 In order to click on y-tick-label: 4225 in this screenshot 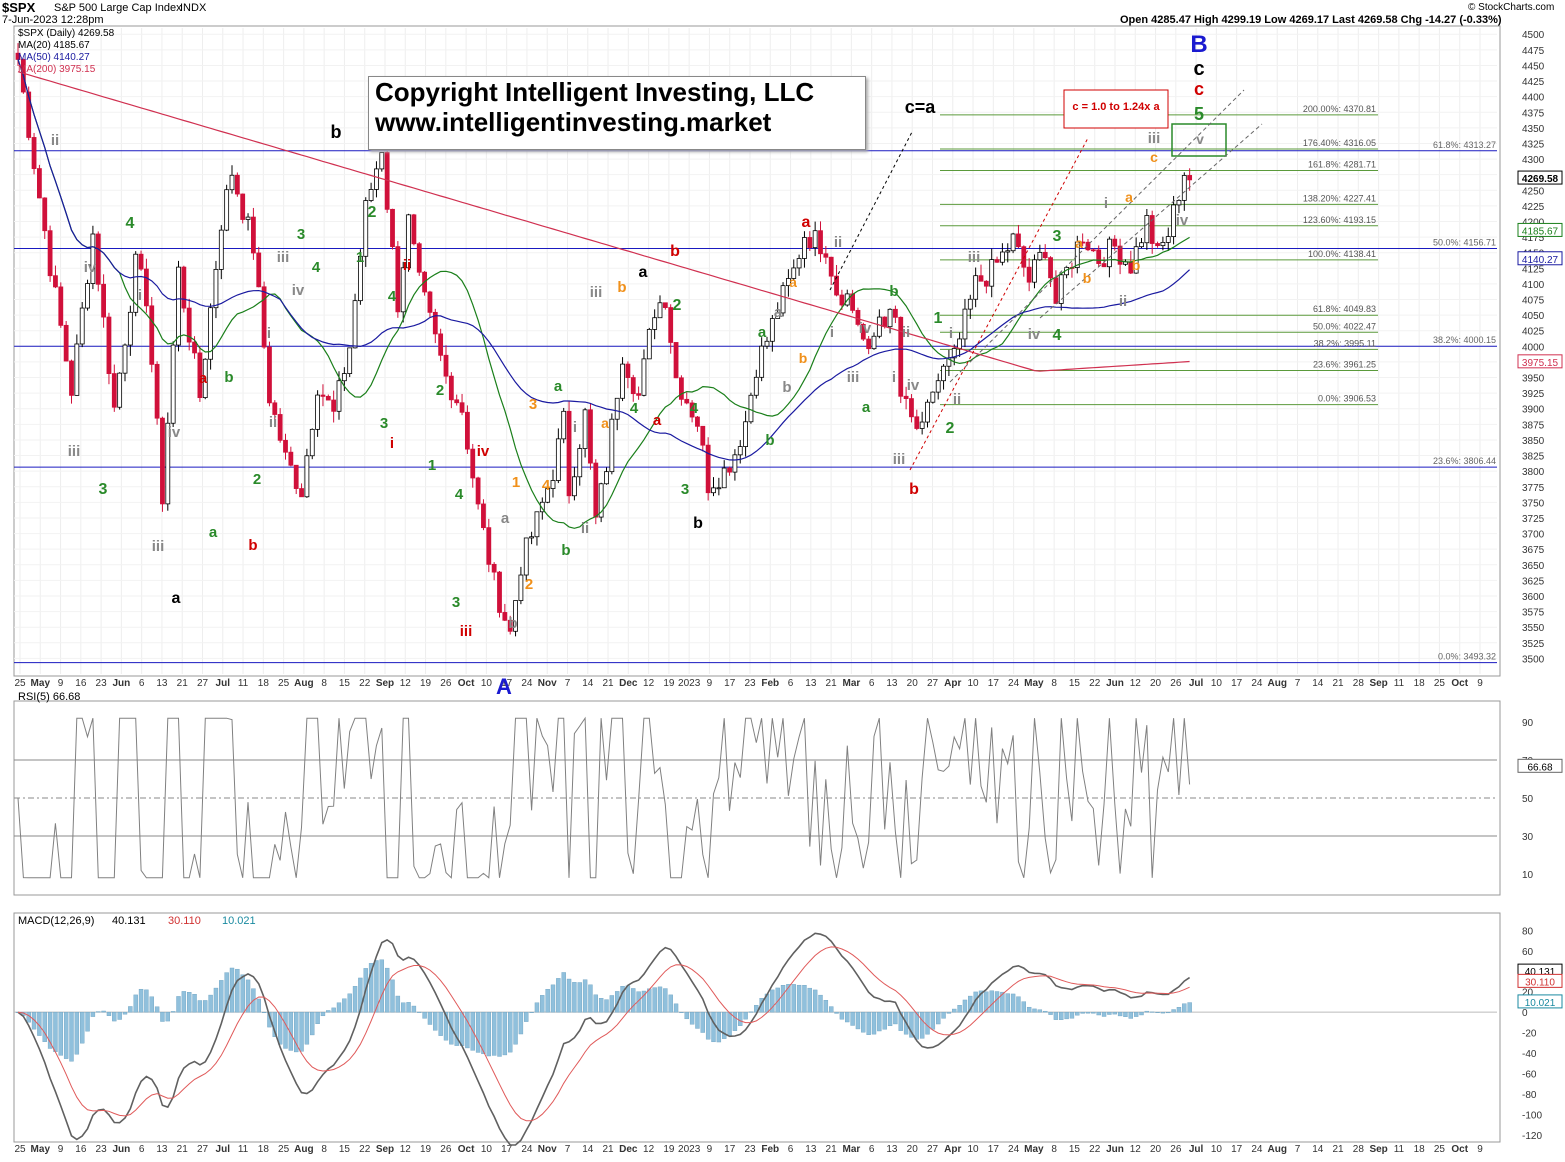, I will do `click(1533, 207)`.